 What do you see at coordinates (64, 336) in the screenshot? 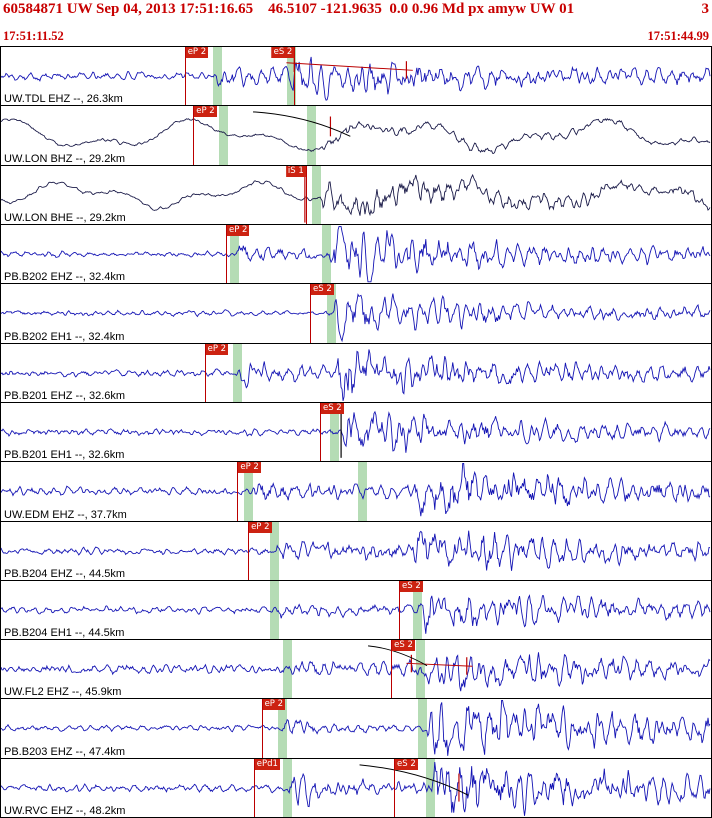
I see `station-channel-label: PB.B202 EH1 --, 32.4km` at bounding box center [64, 336].